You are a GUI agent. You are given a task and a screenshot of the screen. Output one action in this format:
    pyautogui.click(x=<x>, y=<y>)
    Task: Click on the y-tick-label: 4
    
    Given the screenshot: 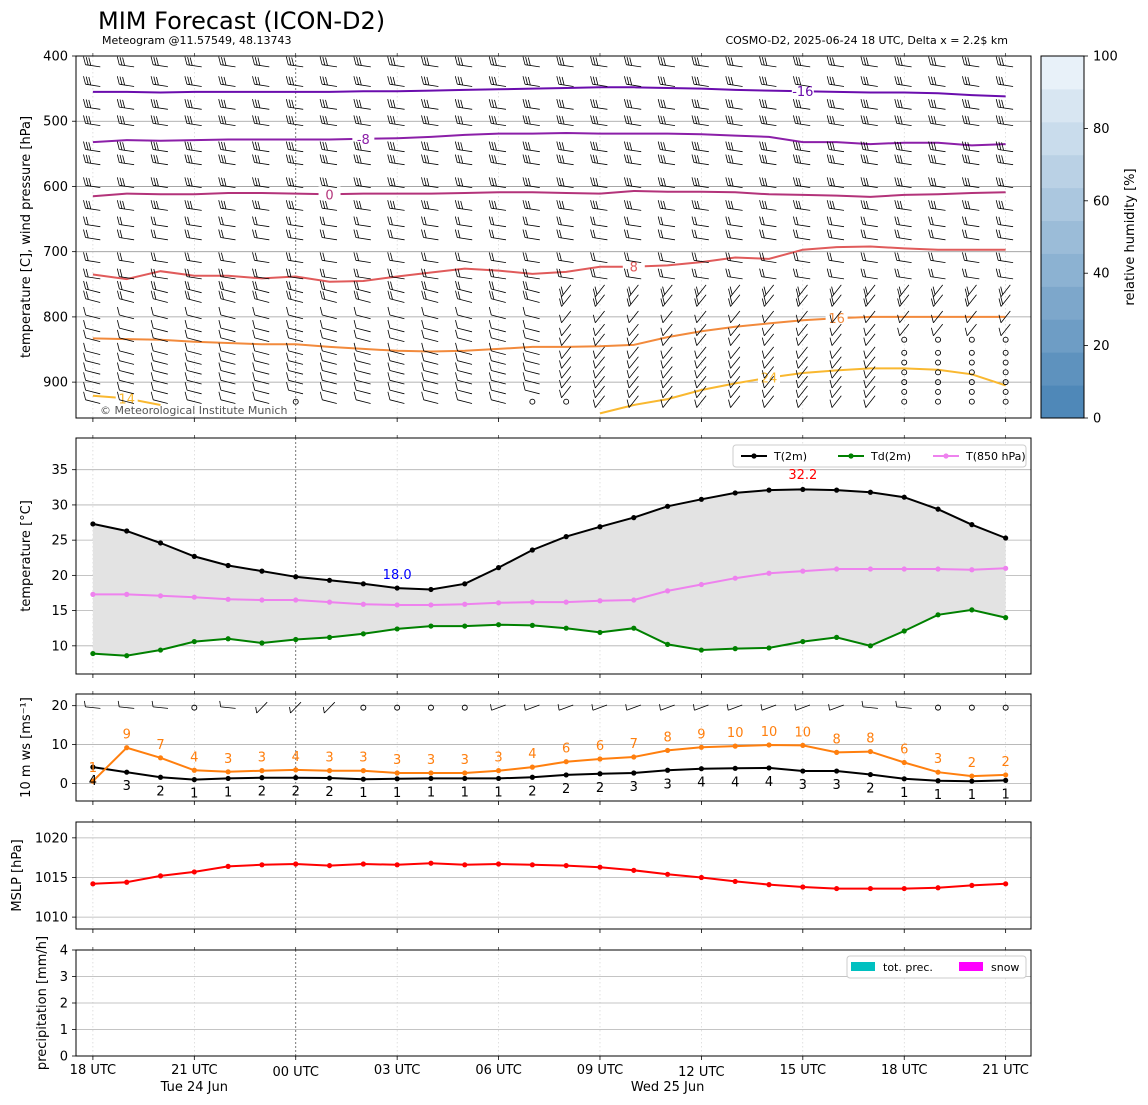 What is the action you would take?
    pyautogui.click(x=64, y=951)
    